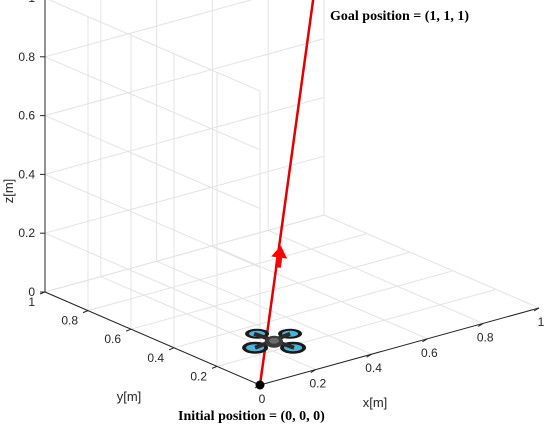  What do you see at coordinates (129, 396) in the screenshot?
I see `y-axis-label: y[m]` at bounding box center [129, 396].